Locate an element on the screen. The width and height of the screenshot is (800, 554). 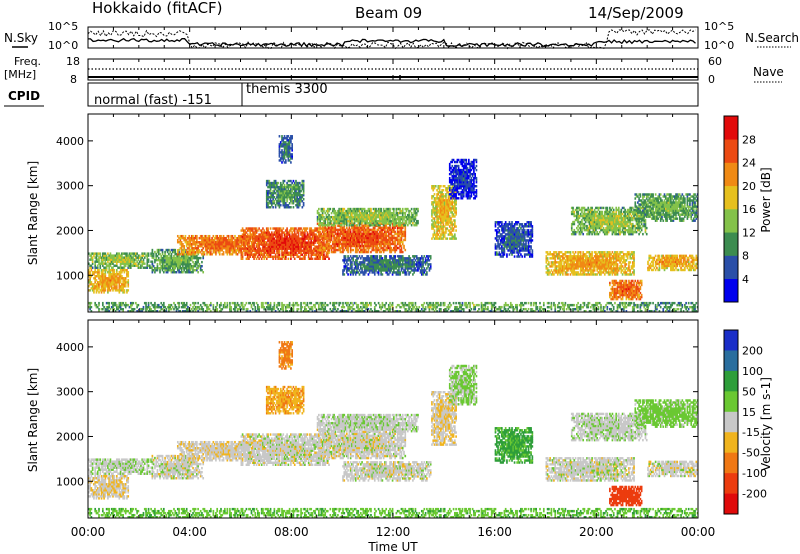
nave-tick-60: 60 is located at coordinates (715, 61).